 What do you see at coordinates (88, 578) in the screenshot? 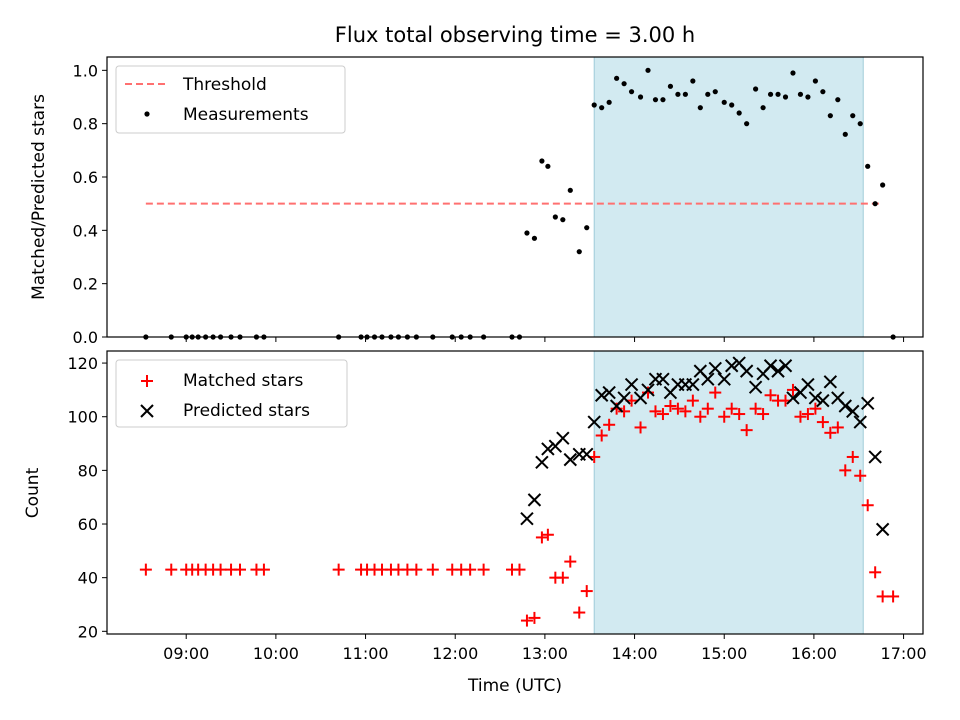
I see `bottom-y-tick-label: 40` at bounding box center [88, 578].